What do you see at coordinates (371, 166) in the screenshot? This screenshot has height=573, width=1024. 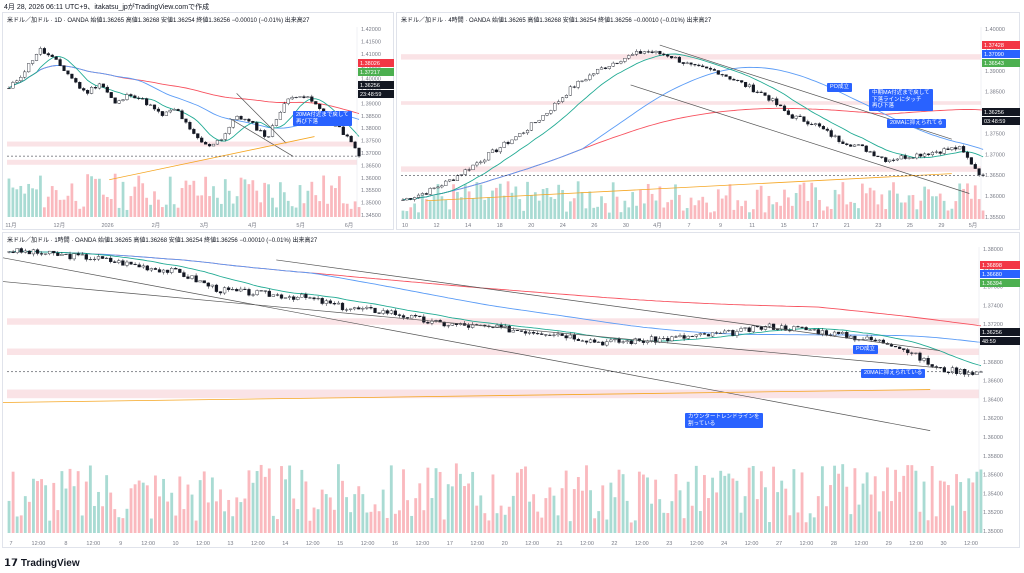 I see `price-tick-label: 1.36500` at bounding box center [371, 166].